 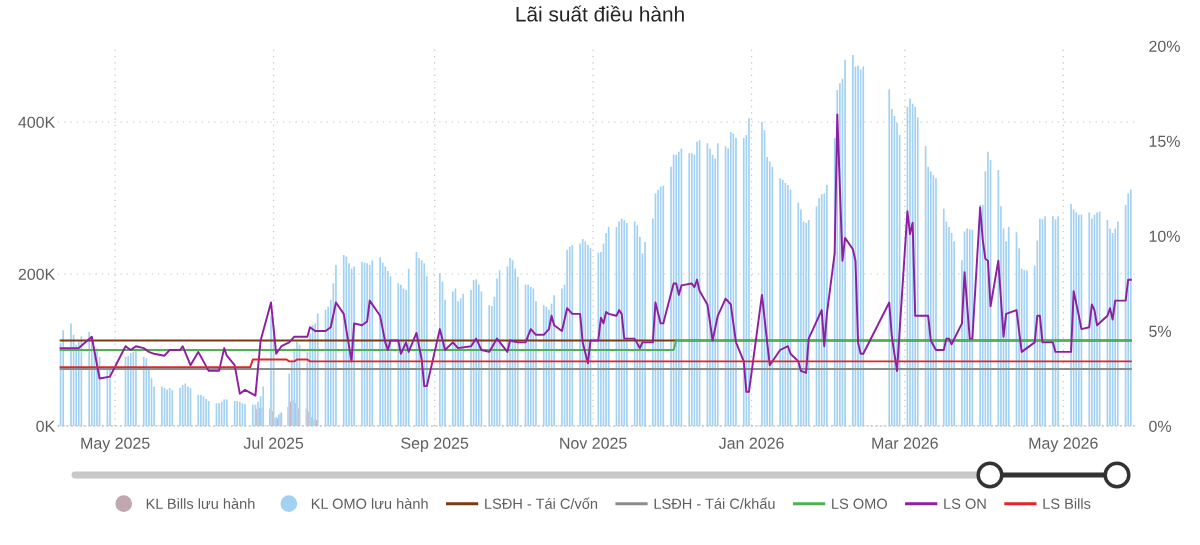 I want to click on x-tick-label: Nov 2025, so click(x=593, y=443).